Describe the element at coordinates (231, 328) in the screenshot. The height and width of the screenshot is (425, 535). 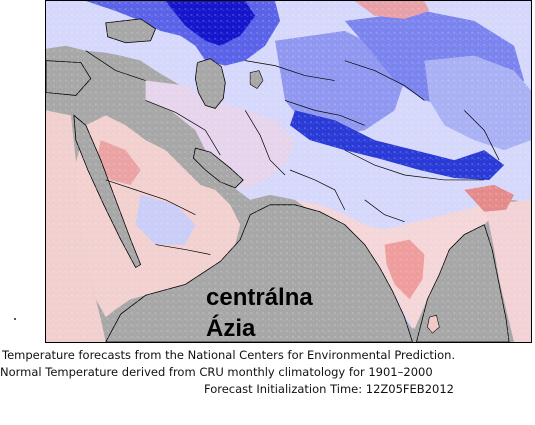
I see `region-label-line2: Ázia` at that location.